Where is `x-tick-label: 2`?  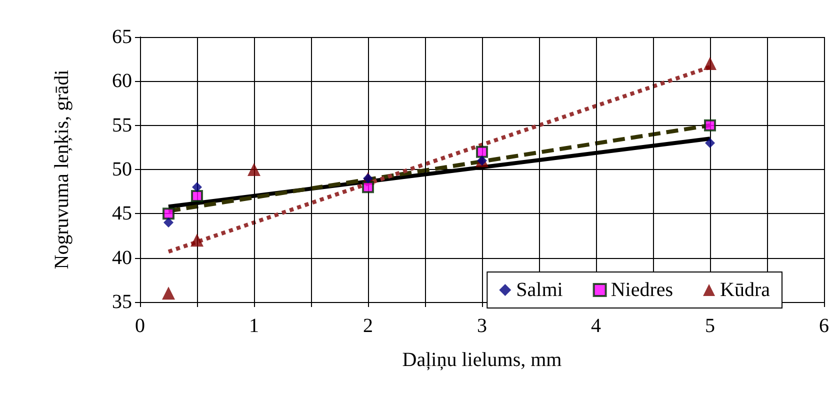 x-tick-label: 2 is located at coordinates (368, 326).